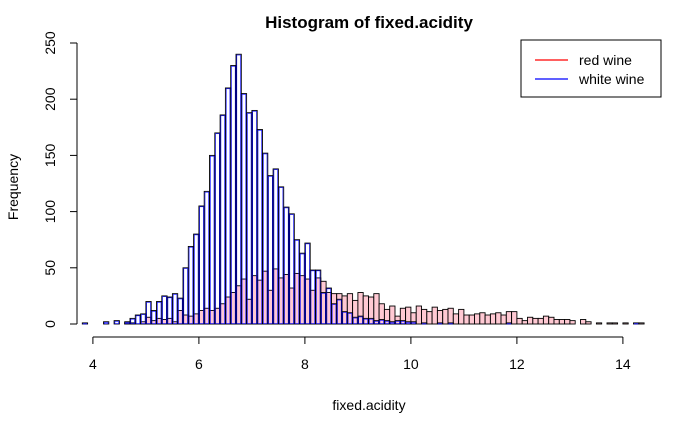 This screenshot has height=432, width=700. Describe the element at coordinates (50, 99) in the screenshot. I see `y-tick-label: 200` at that location.